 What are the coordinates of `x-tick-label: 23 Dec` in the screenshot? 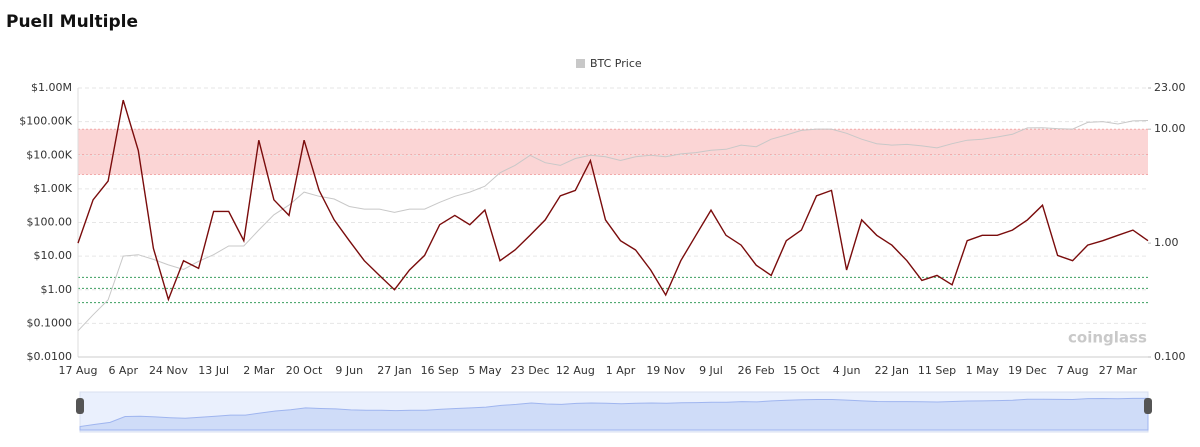 It's located at (530, 370).